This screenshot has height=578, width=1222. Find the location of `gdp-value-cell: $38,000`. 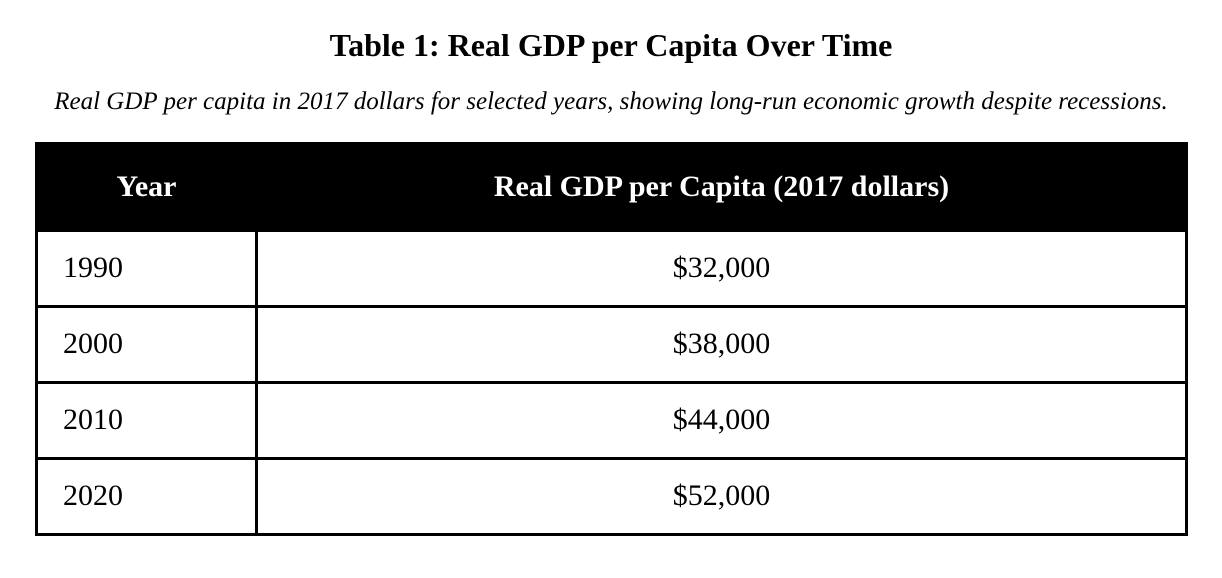

gdp-value-cell: $38,000 is located at coordinates (721, 344).